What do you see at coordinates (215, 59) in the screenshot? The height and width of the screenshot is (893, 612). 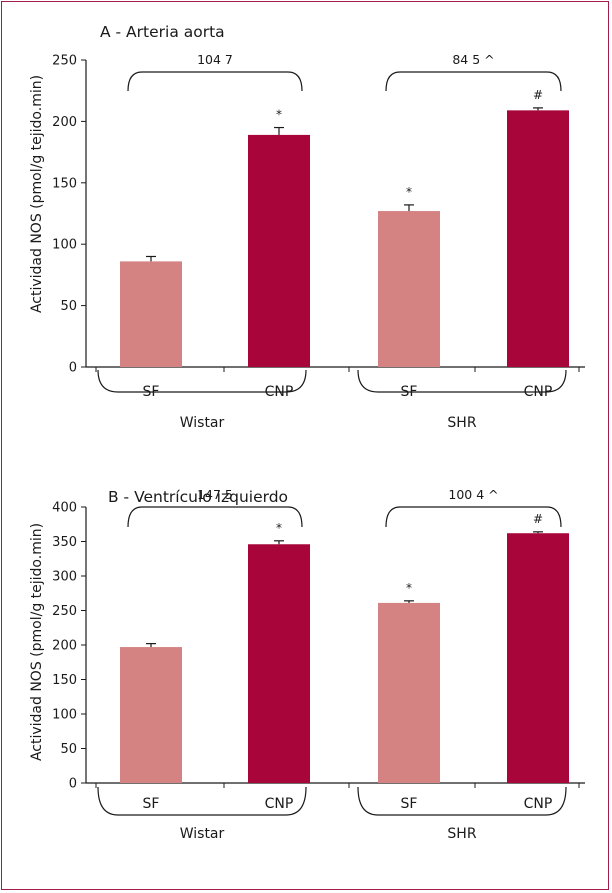 I see `panel-a-comparison-label: 104 7` at bounding box center [215, 59].